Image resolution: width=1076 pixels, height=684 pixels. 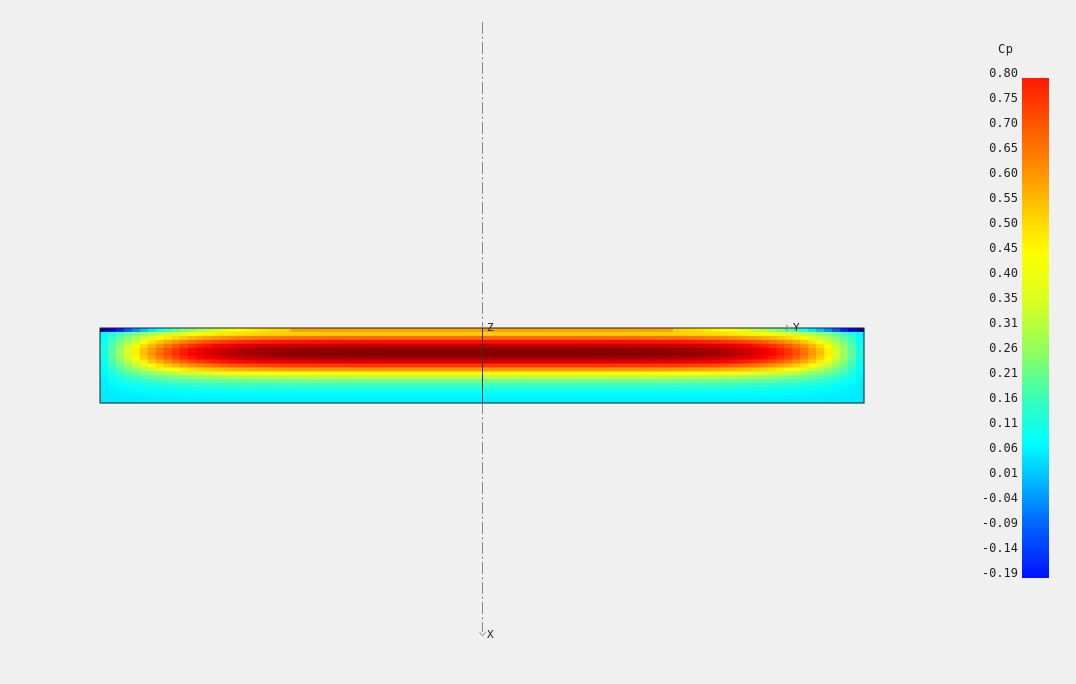 I want to click on colorbar-tick-label: 0.01, so click(x=1003, y=473).